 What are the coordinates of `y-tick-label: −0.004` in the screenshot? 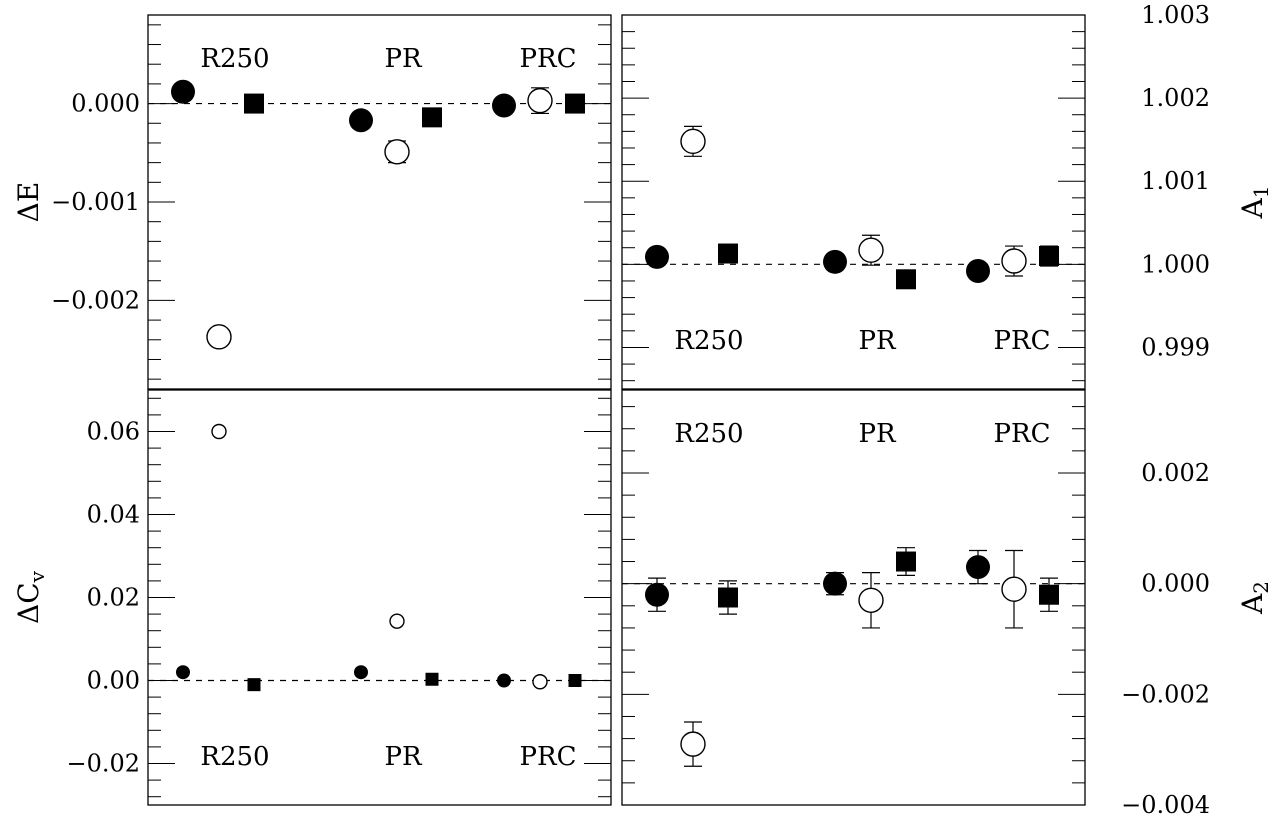 It's located at (1165, 805).